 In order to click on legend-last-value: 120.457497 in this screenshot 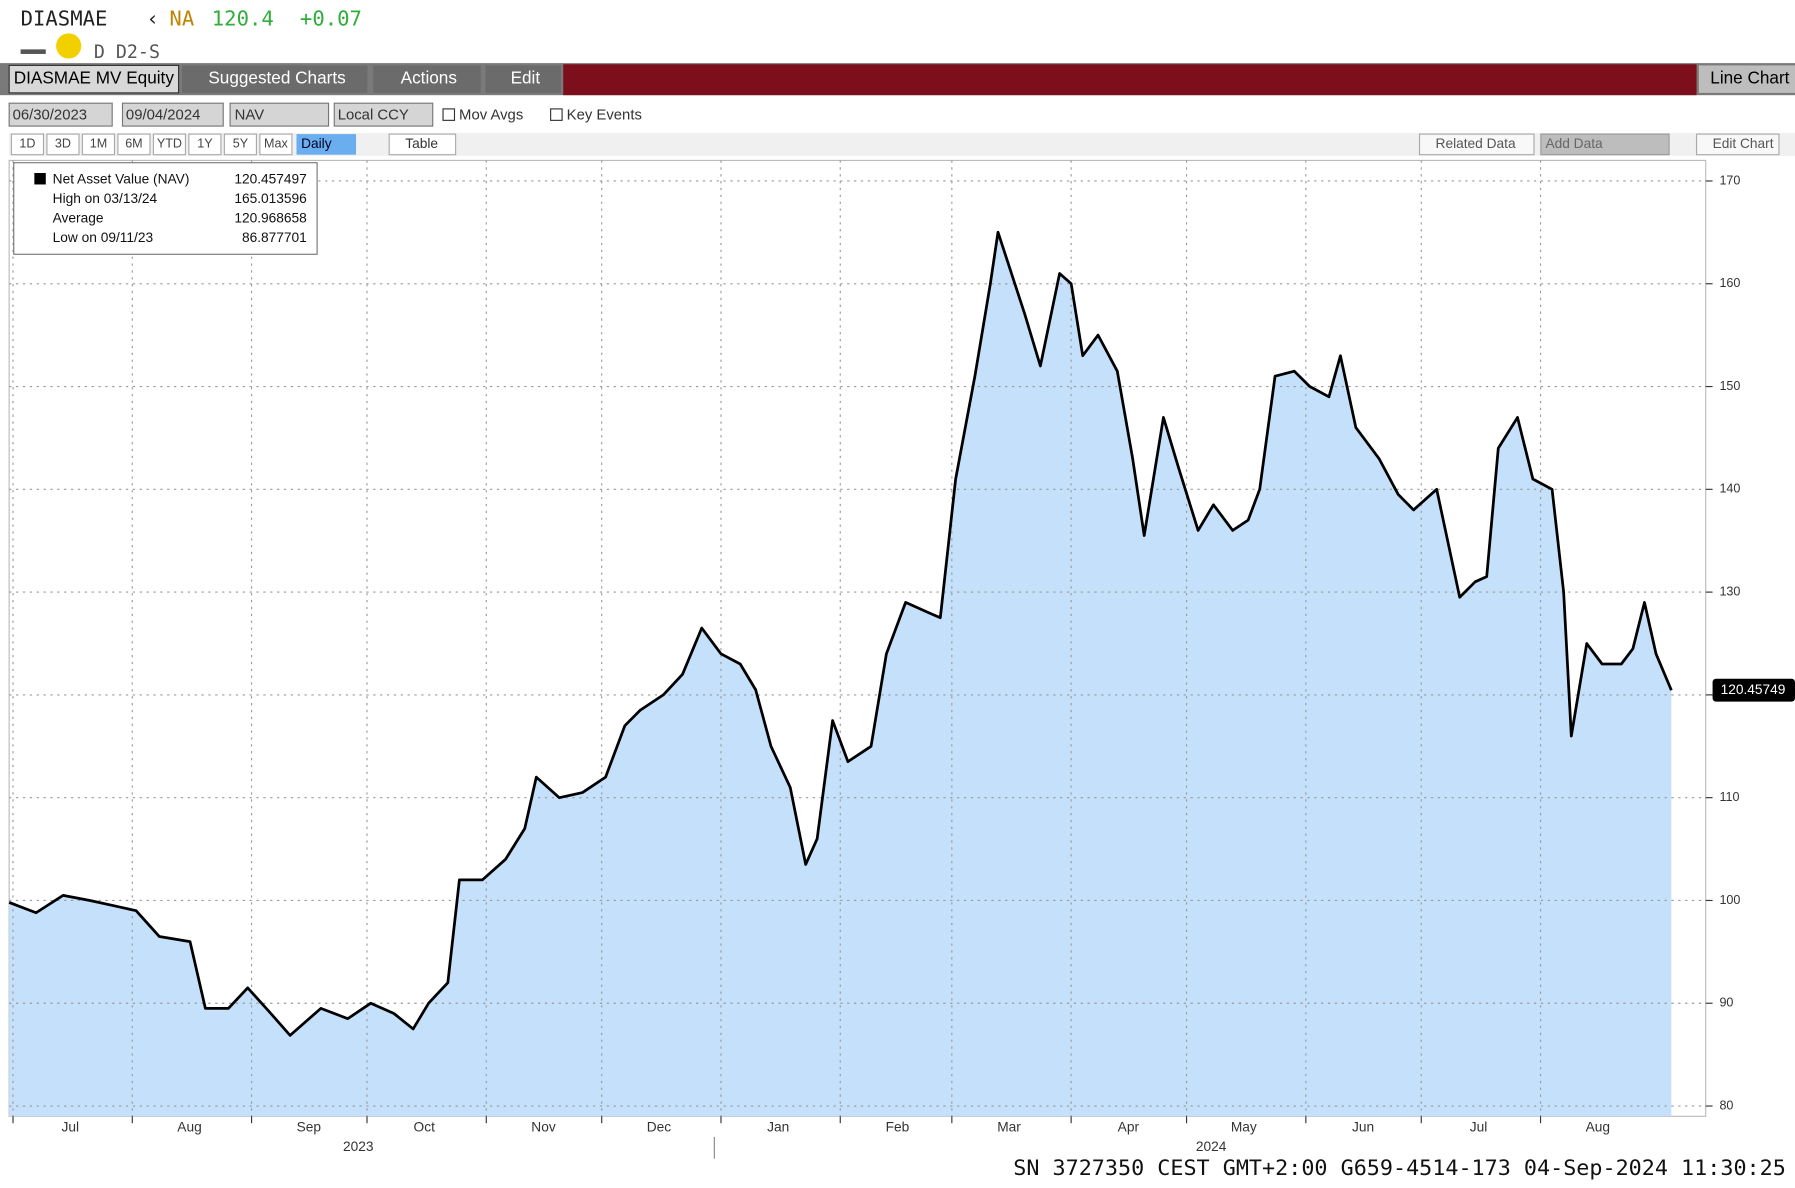, I will do `click(270, 179)`.